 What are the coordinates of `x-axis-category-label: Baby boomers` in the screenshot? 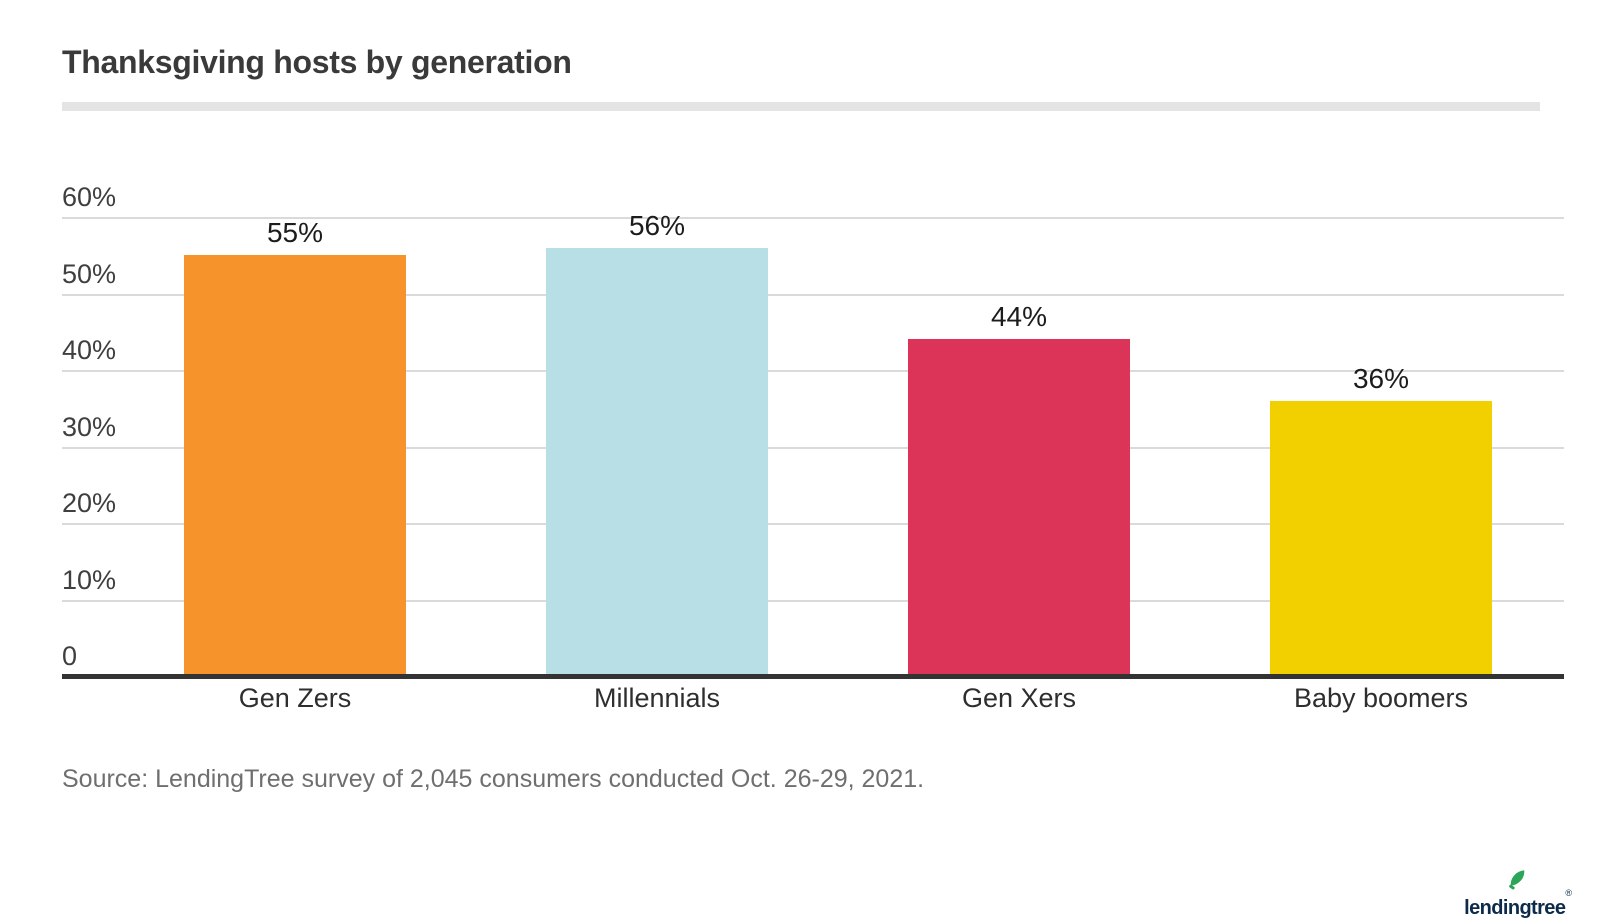 It's located at (1381, 698).